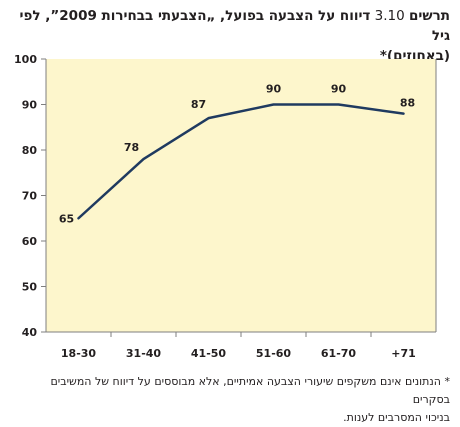  Describe the element at coordinates (30, 196) in the screenshot. I see `y-tick-label: 70` at that location.